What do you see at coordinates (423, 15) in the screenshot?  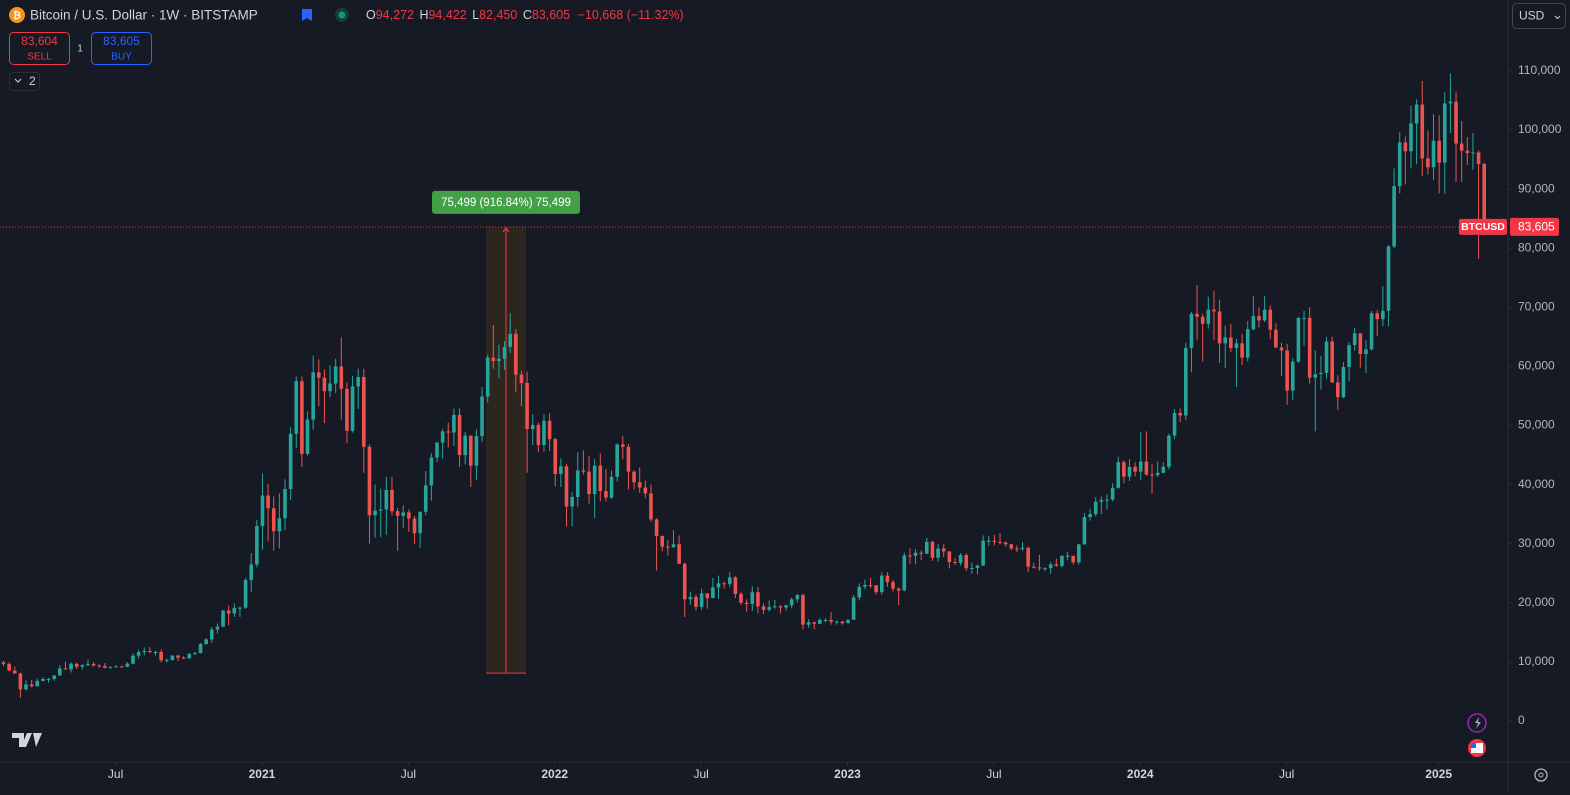 I see `h-label: H` at bounding box center [423, 15].